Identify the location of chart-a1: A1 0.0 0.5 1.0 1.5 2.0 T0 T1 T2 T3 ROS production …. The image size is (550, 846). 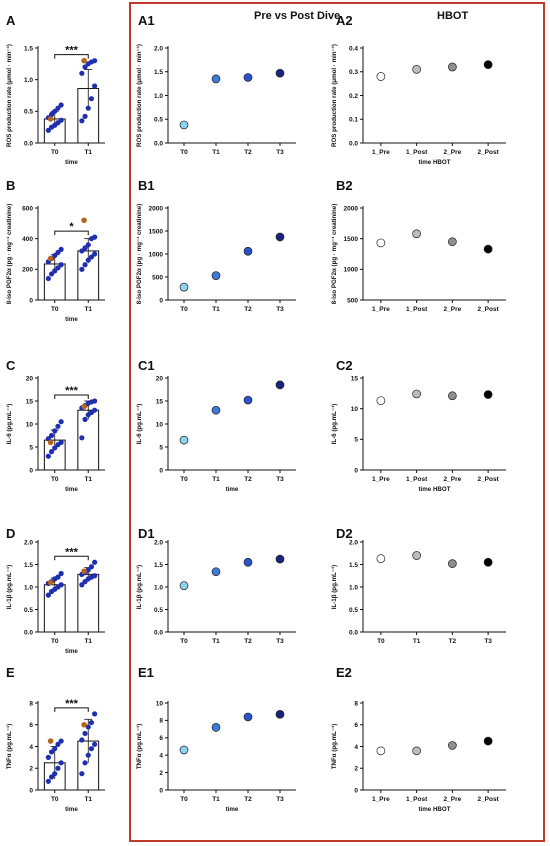
(216, 84).